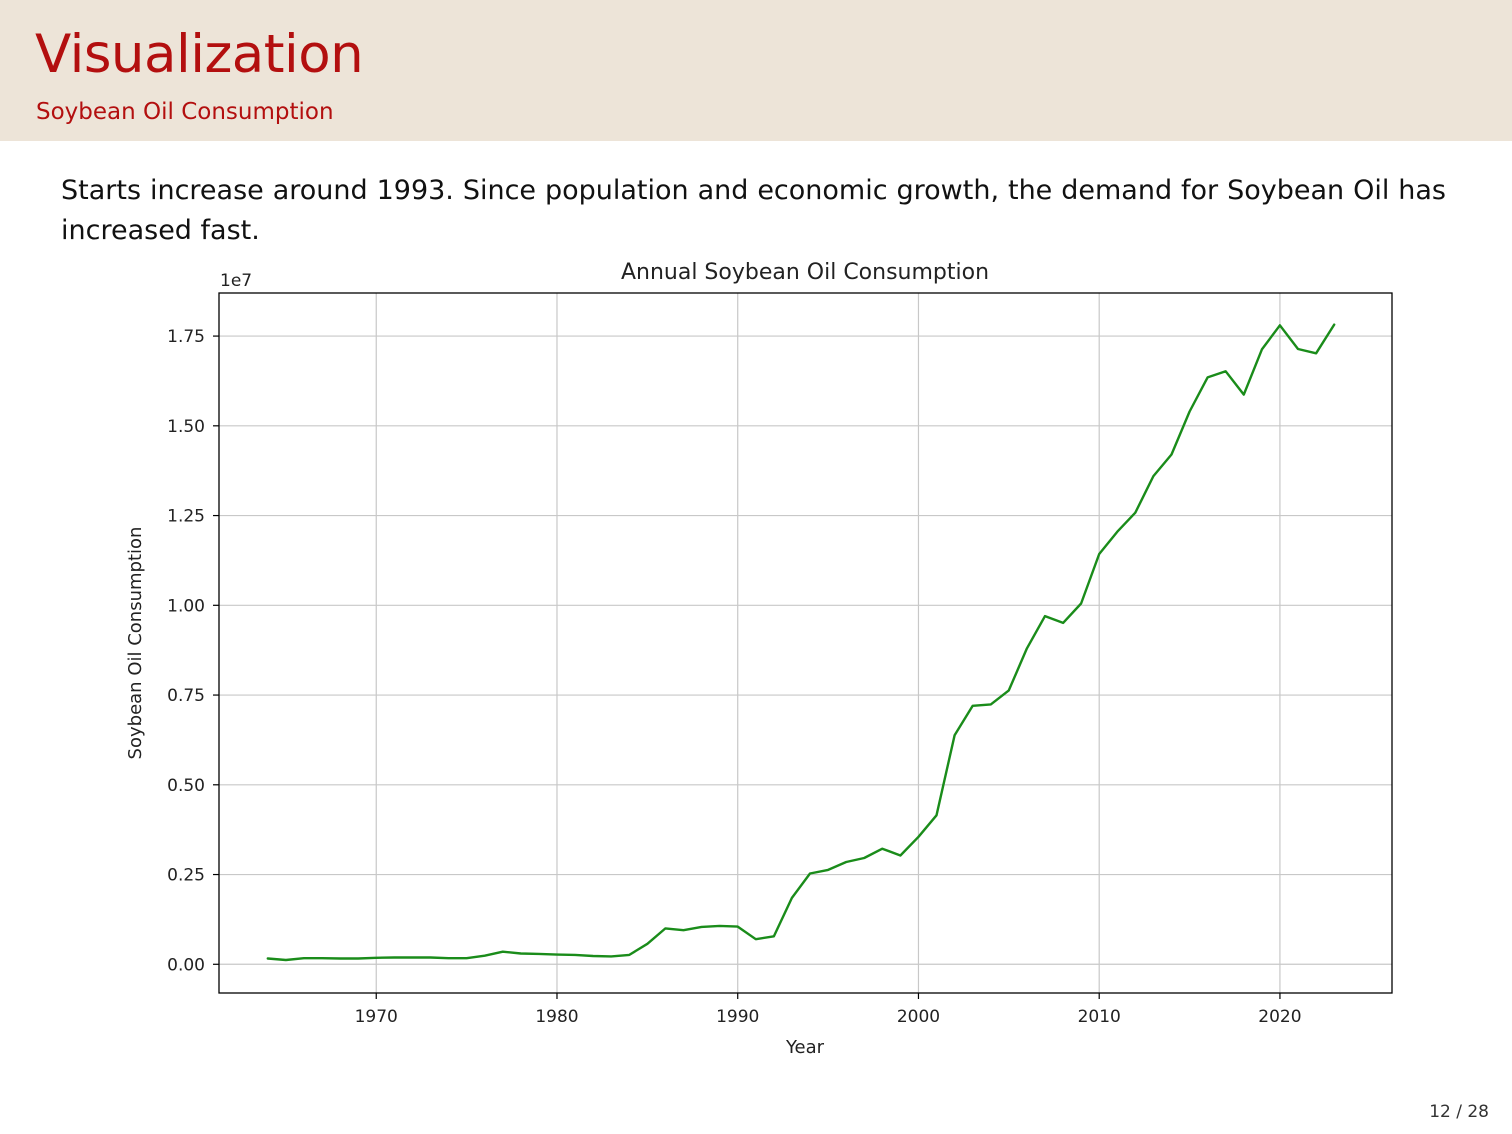  What do you see at coordinates (556, 1017) in the screenshot?
I see `x-tick-label: 1980` at bounding box center [556, 1017].